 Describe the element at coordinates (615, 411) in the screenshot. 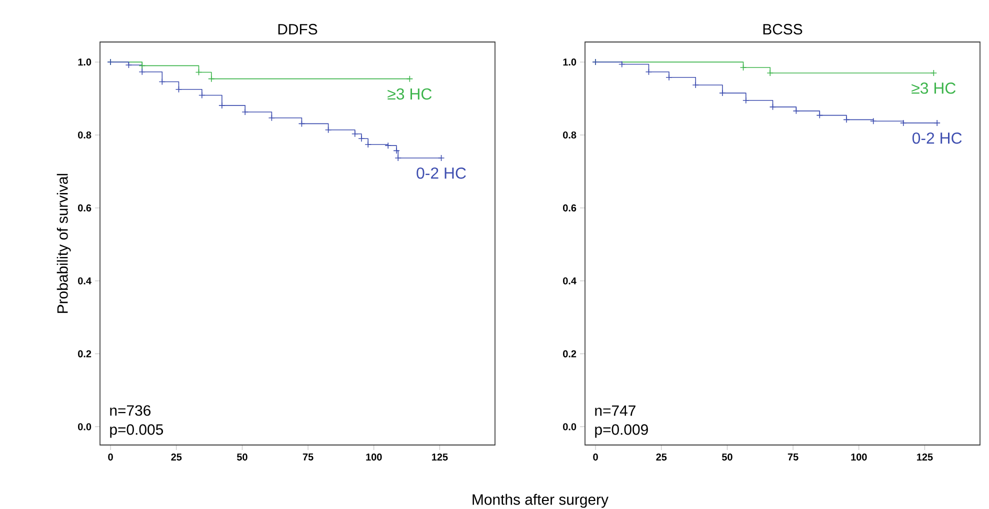

I see `annotation: n=747` at that location.